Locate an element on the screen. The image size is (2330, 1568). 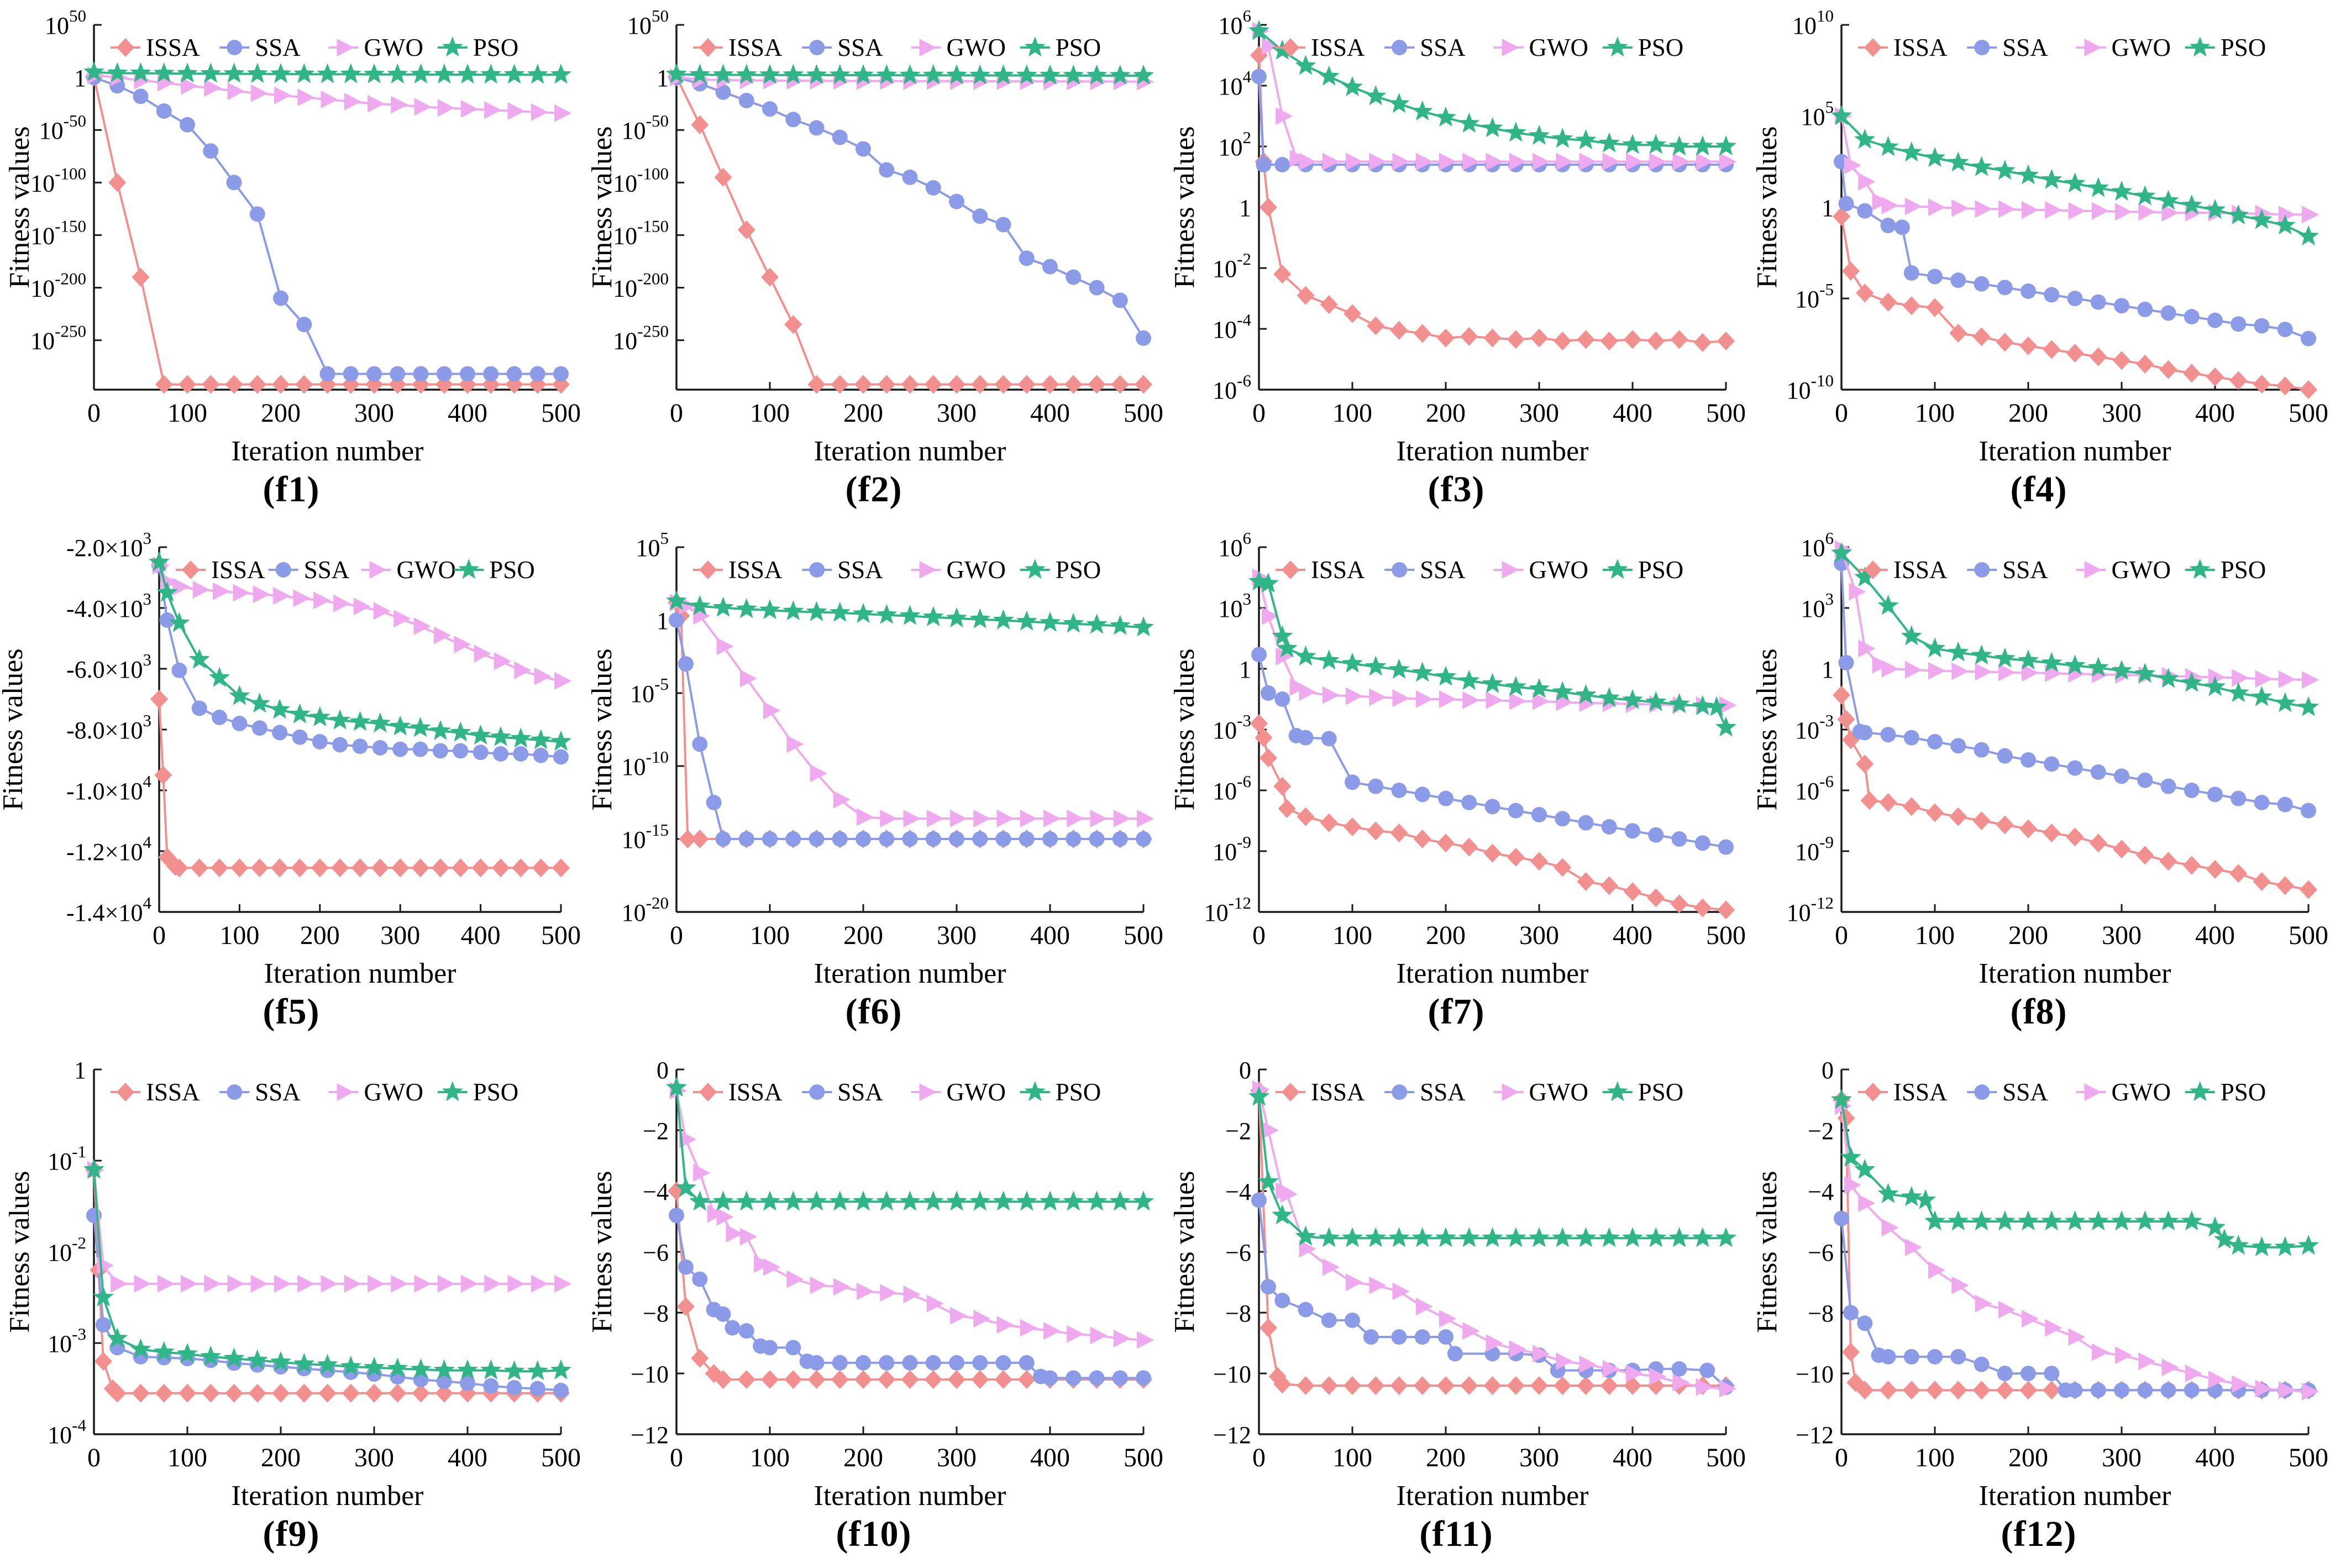
series-PSO-markers is located at coordinates (360, 651).